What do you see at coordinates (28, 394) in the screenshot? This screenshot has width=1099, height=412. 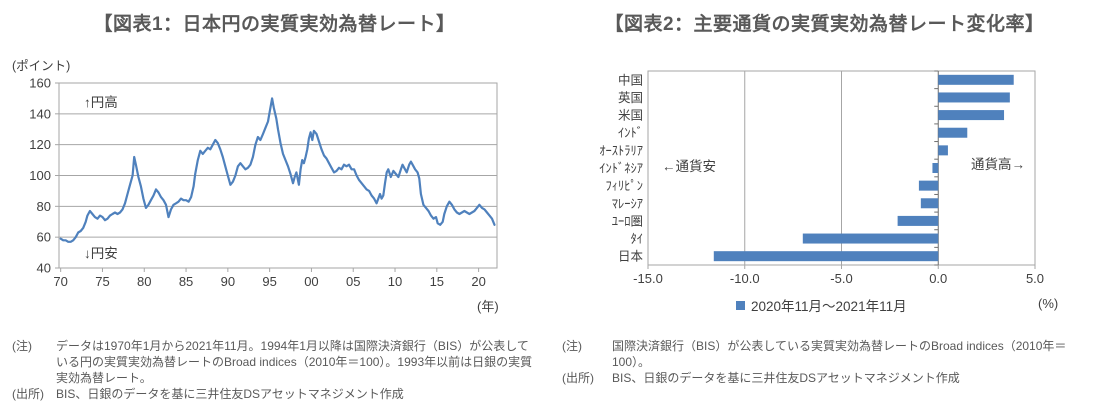 I see `figure1-source-label: (出所)` at bounding box center [28, 394].